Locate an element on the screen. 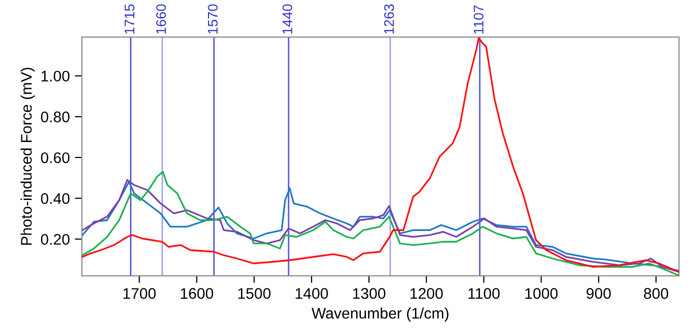  ref-line-label: 1263 is located at coordinates (389, 19).